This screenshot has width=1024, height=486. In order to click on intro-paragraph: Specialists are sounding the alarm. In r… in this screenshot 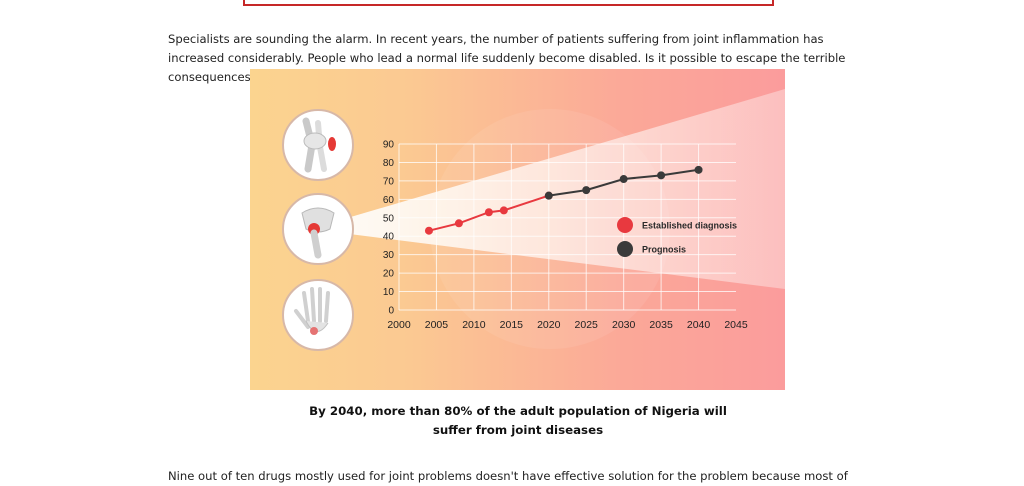, I will do `click(507, 57)`.